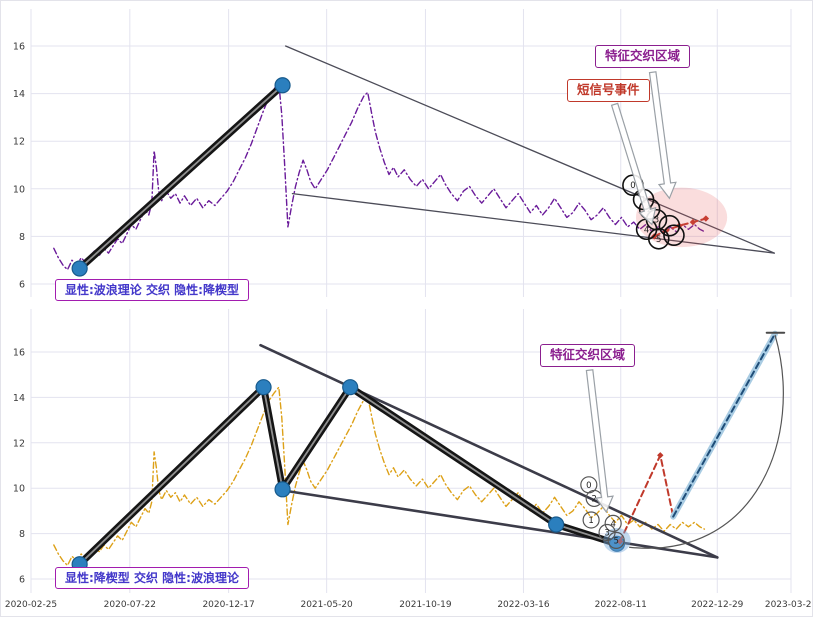 The height and width of the screenshot is (617, 813). I want to click on svg-text: 2020-07-22, so click(130, 605).